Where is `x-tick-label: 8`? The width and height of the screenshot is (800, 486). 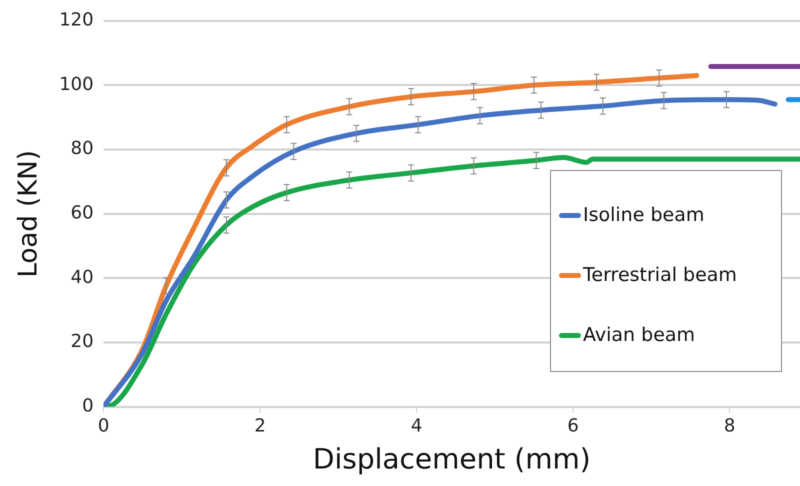 x-tick-label: 8 is located at coordinates (730, 425).